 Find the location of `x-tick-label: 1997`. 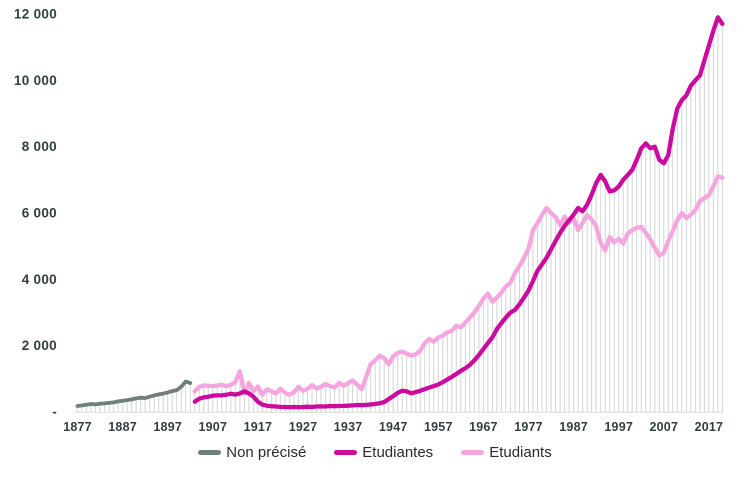

x-tick-label: 1997 is located at coordinates (618, 427).